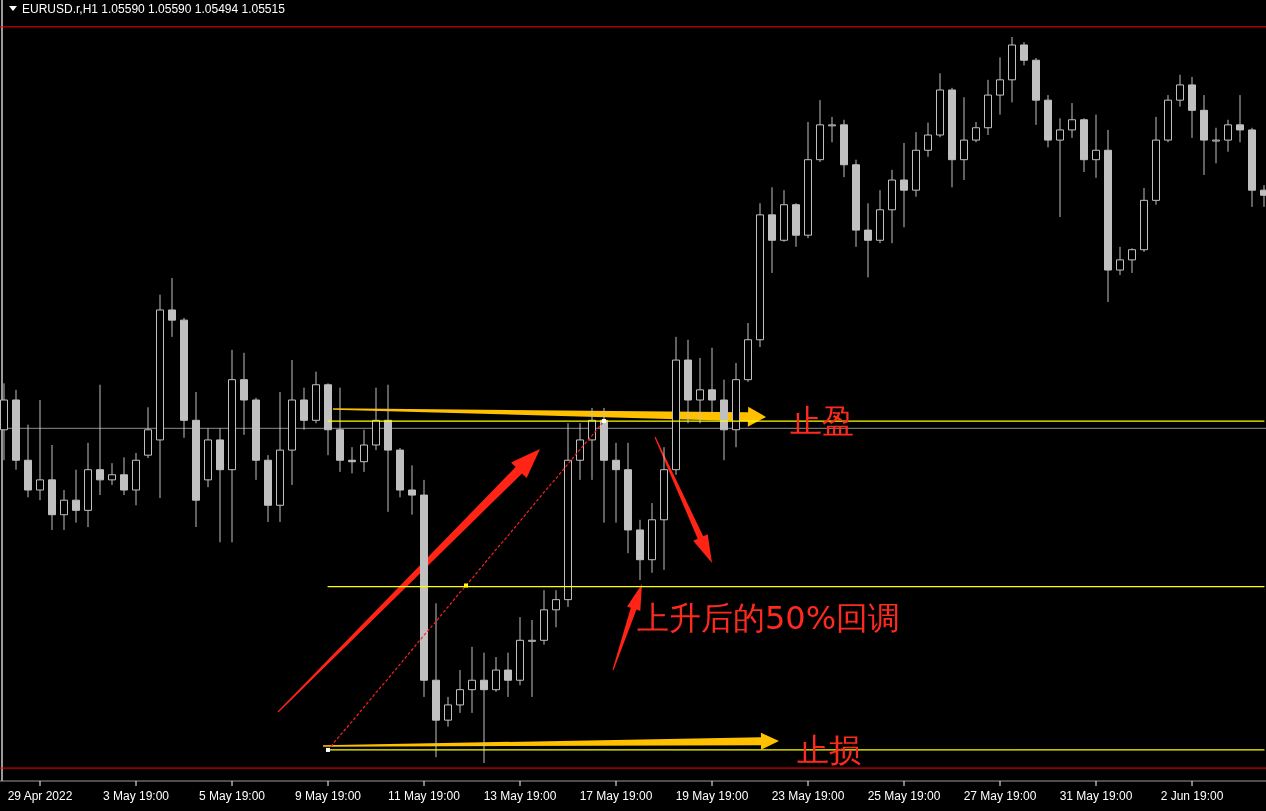 The image size is (1266, 811). I want to click on x-tick-label: 25 May 19:00, so click(904, 796).